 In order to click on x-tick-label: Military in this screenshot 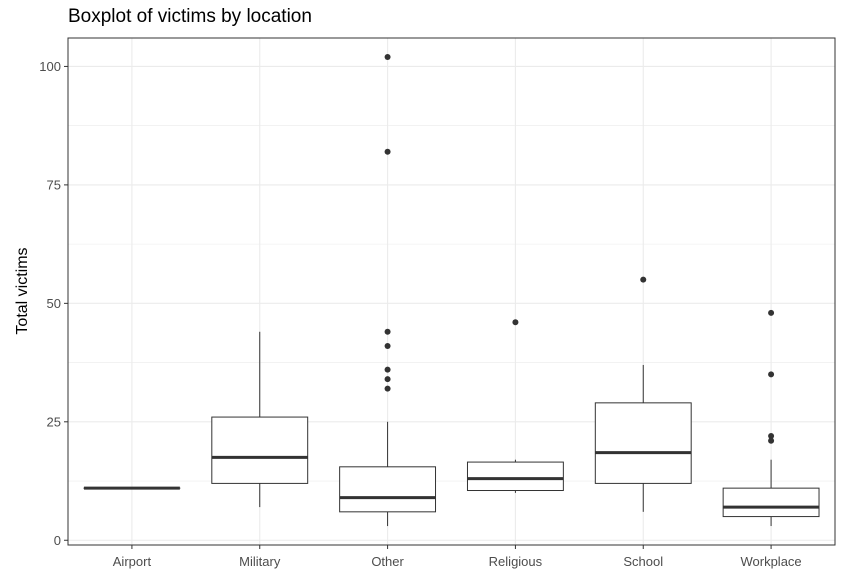, I will do `click(260, 561)`.